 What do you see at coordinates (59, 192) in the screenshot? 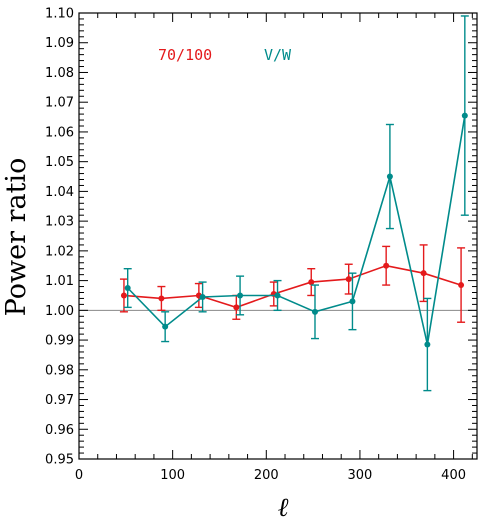
I see `y-tick-label: 1.04` at bounding box center [59, 192].